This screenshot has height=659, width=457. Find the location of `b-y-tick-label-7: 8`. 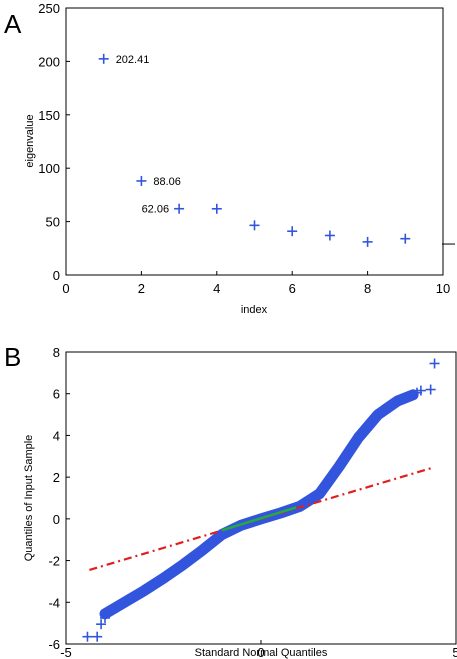

b-y-tick-label-7: 8 is located at coordinates (56, 352).